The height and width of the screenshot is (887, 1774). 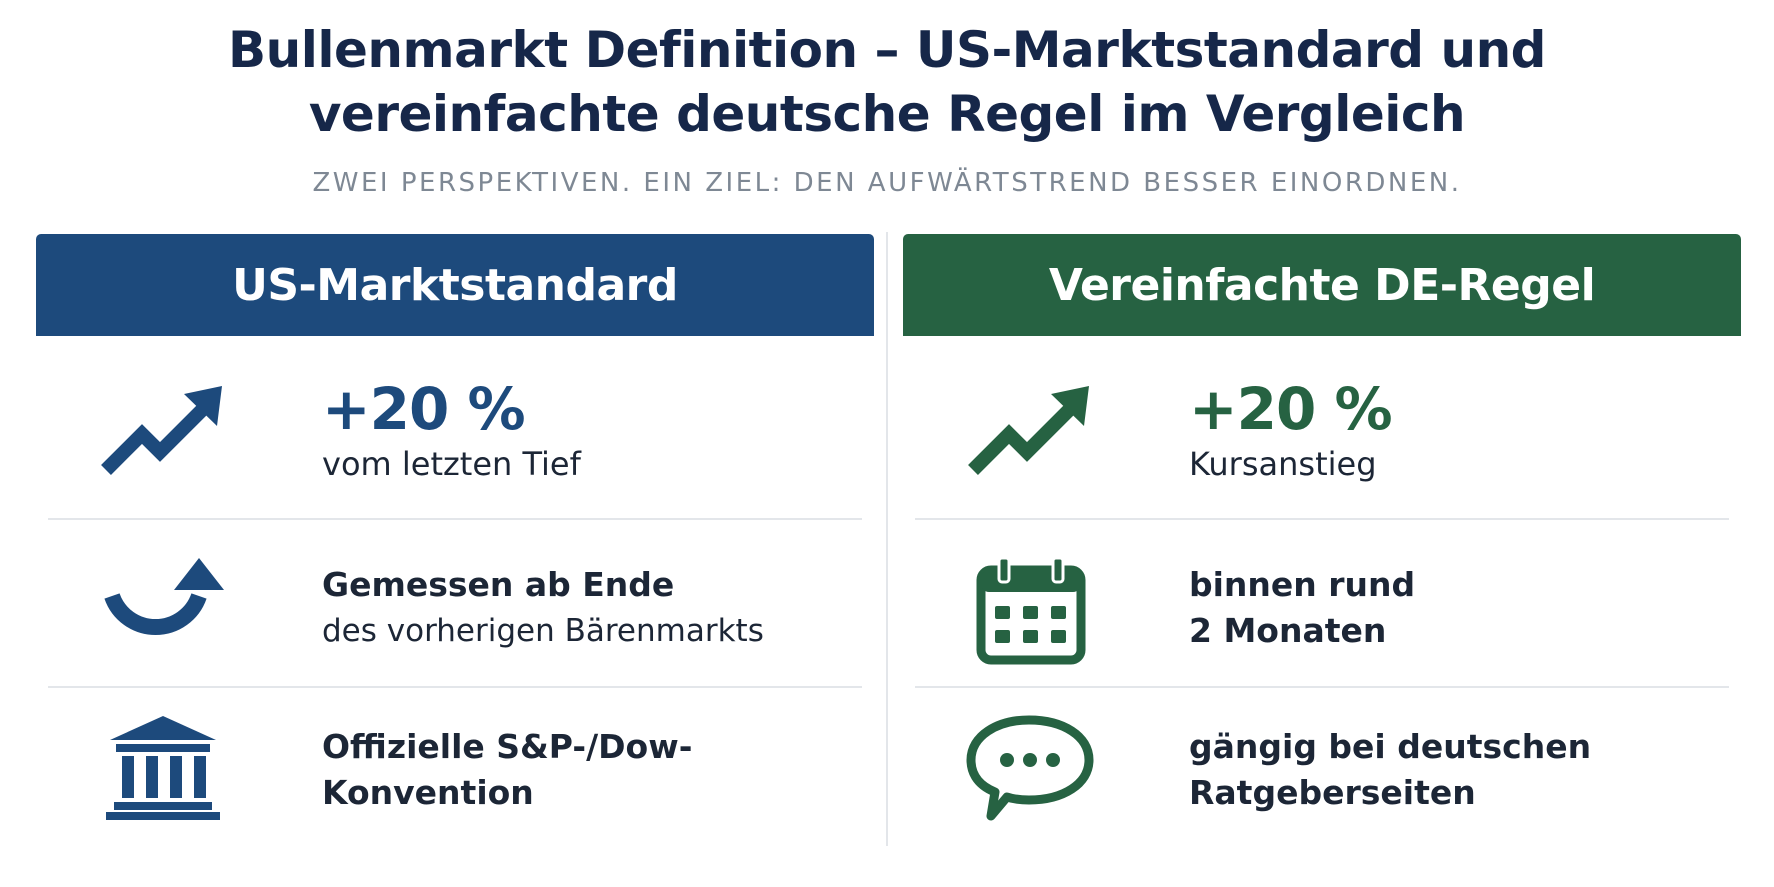 I want to click on column-divider, so click(x=887, y=539).